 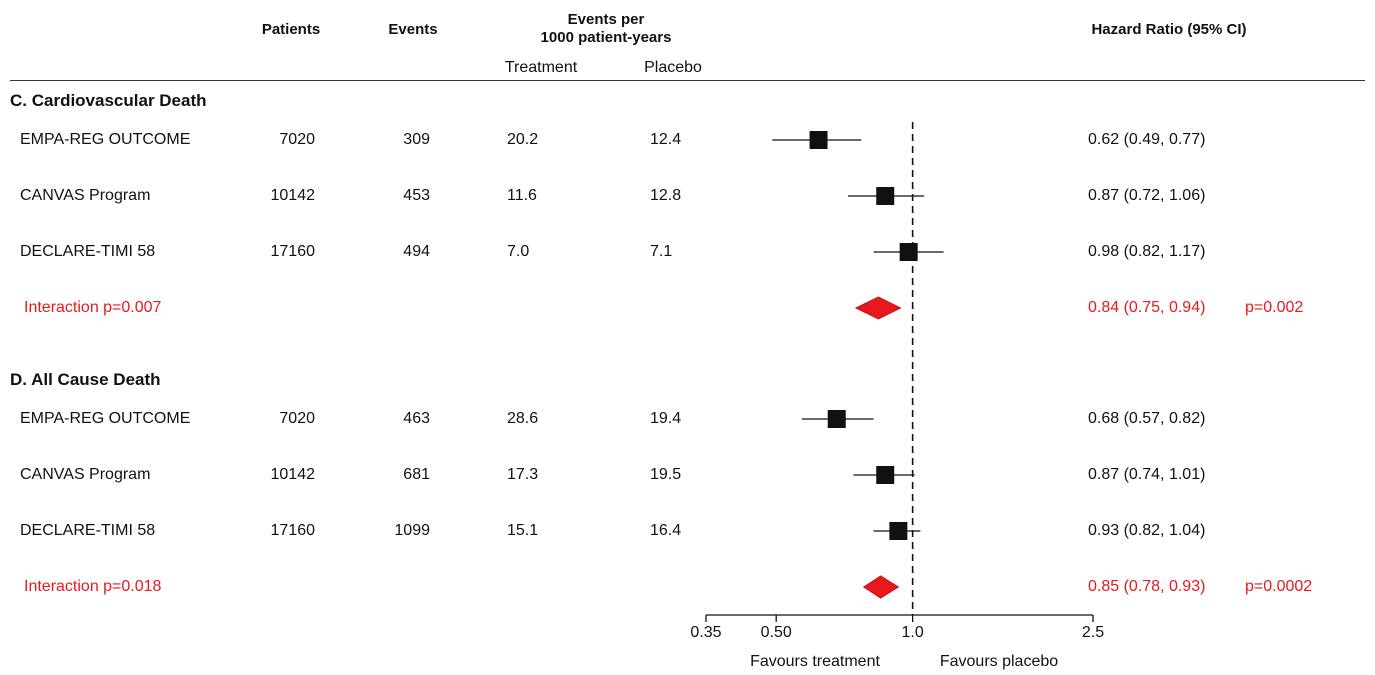 What do you see at coordinates (1147, 195) in the screenshot?
I see `hr-text: 0.87 (0.72, 1.06)` at bounding box center [1147, 195].